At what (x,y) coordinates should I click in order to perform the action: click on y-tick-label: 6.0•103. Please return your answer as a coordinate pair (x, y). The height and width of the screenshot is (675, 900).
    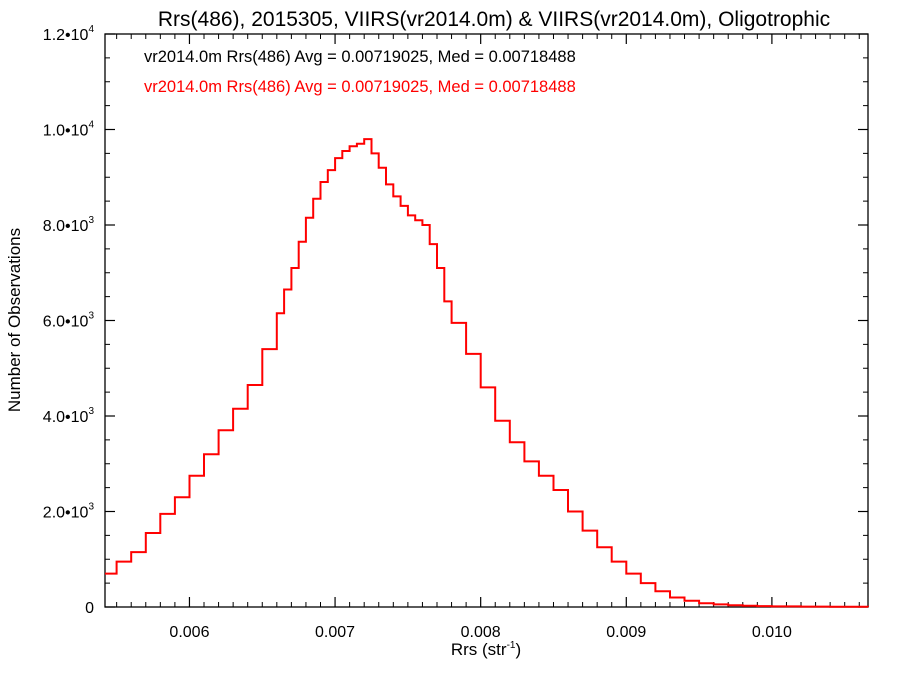
    Looking at the image, I should click on (69, 321).